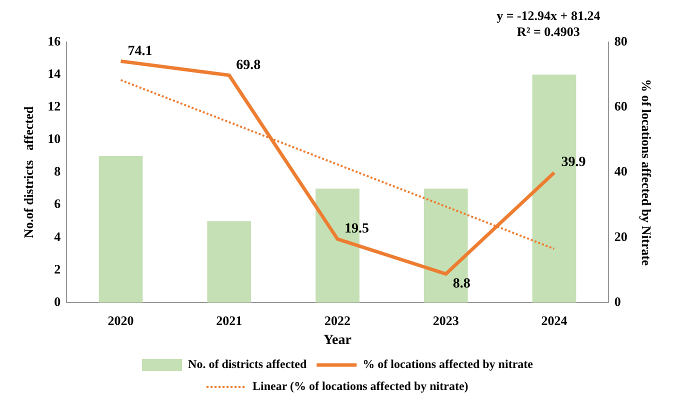  I want to click on data-label: 69.8, so click(248, 65).